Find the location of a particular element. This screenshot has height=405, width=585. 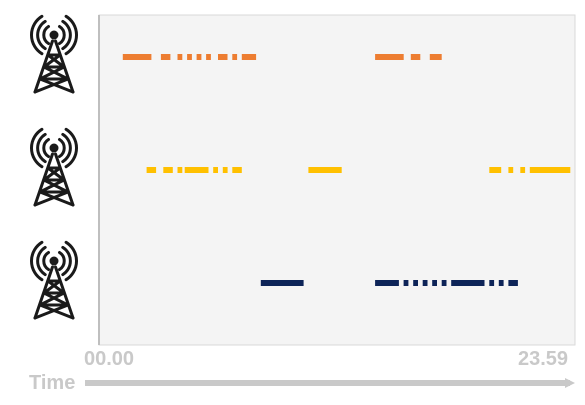

x-start-tick-label: 00.00 is located at coordinates (109, 359).